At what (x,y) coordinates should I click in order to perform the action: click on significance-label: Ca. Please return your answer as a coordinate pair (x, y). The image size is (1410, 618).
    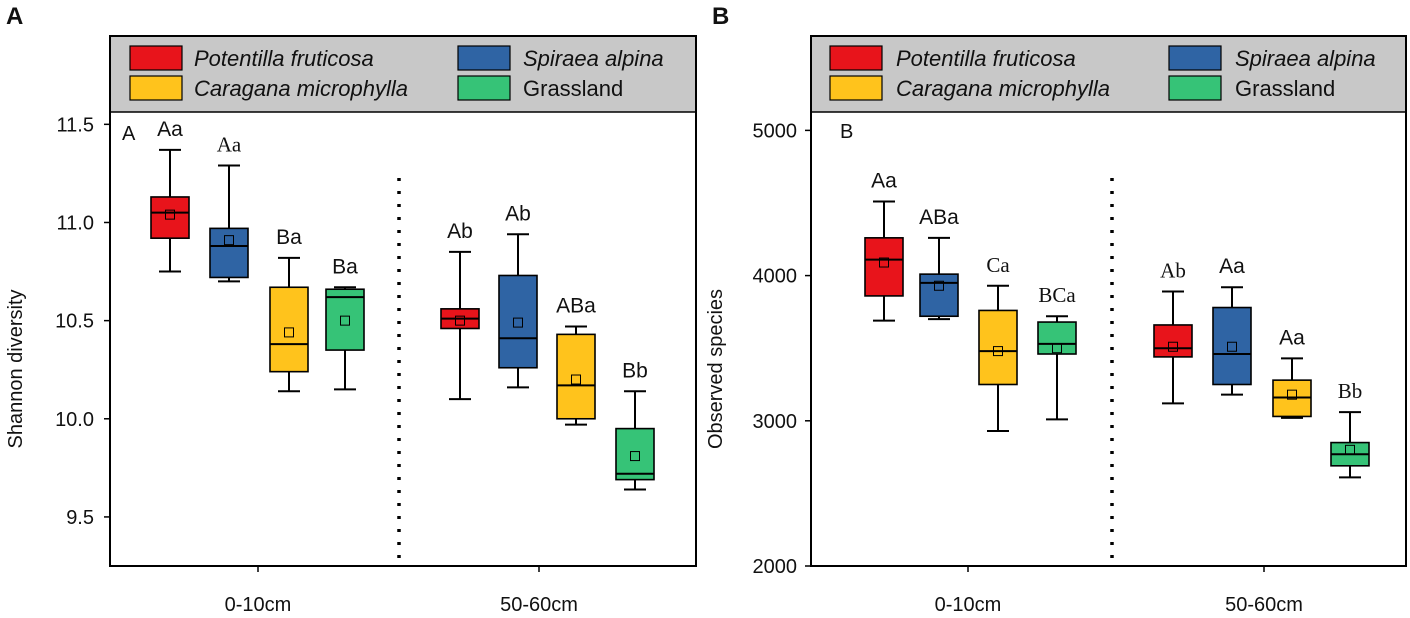
    Looking at the image, I should click on (998, 265).